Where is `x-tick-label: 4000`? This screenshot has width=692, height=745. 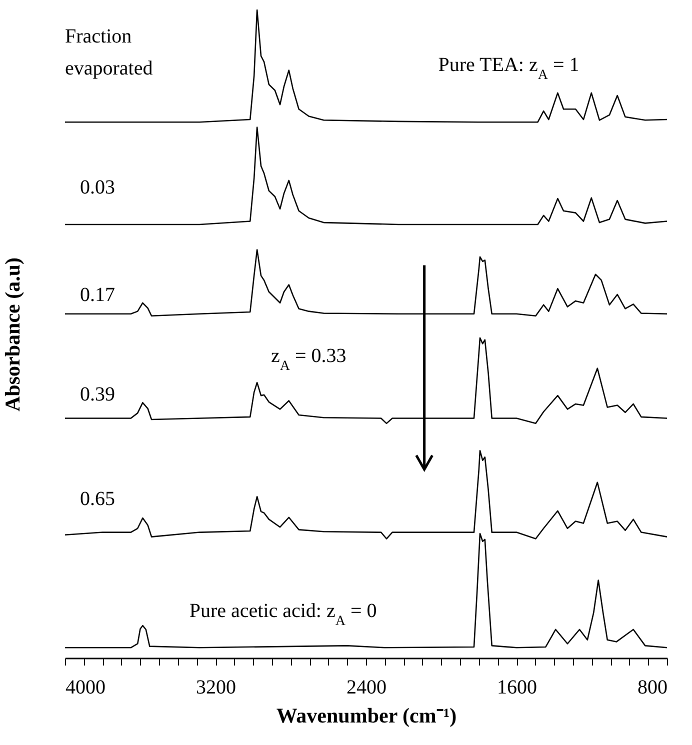 x-tick-label: 4000 is located at coordinates (86, 687).